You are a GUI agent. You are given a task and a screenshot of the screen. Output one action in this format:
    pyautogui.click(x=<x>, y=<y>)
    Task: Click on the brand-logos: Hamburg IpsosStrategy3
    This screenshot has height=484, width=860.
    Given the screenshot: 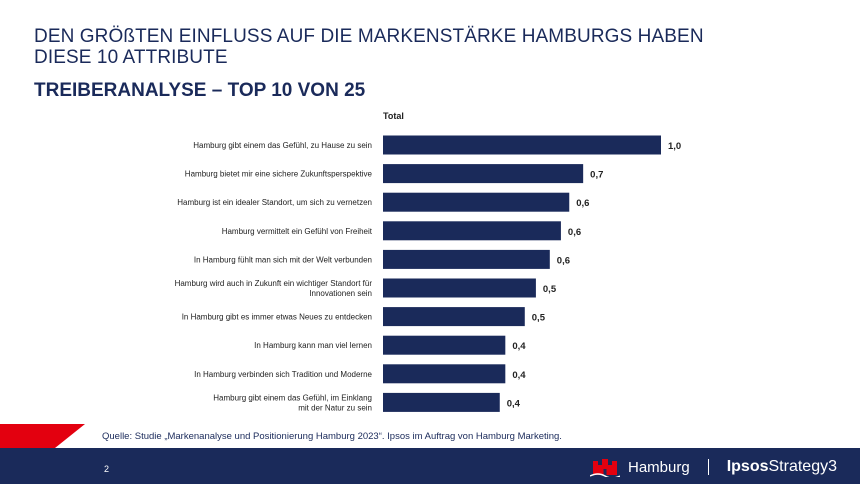 What is the action you would take?
    pyautogui.click(x=713, y=467)
    